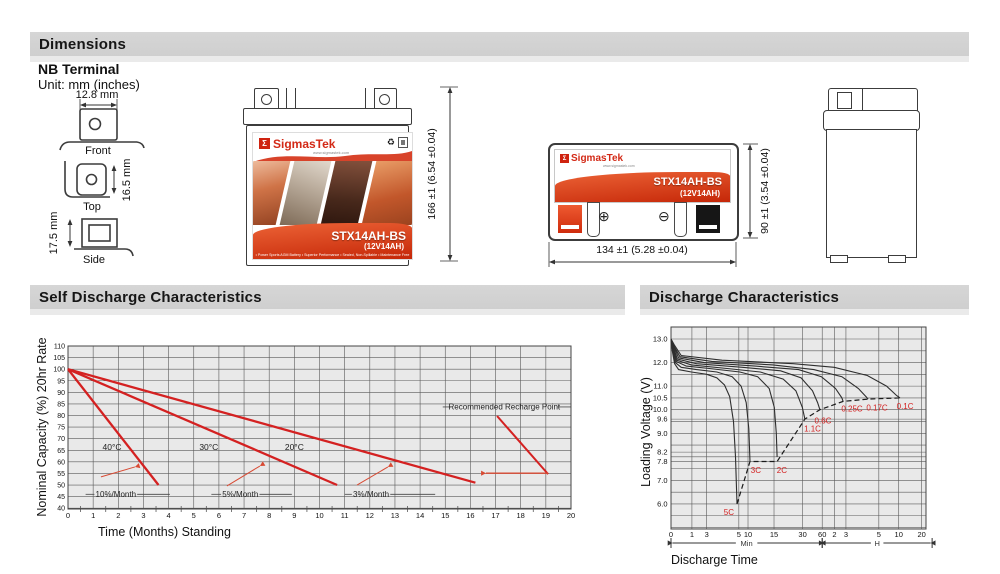 This screenshot has width=1000, height=574. I want to click on c-rate-label: 0.1C, so click(905, 406).